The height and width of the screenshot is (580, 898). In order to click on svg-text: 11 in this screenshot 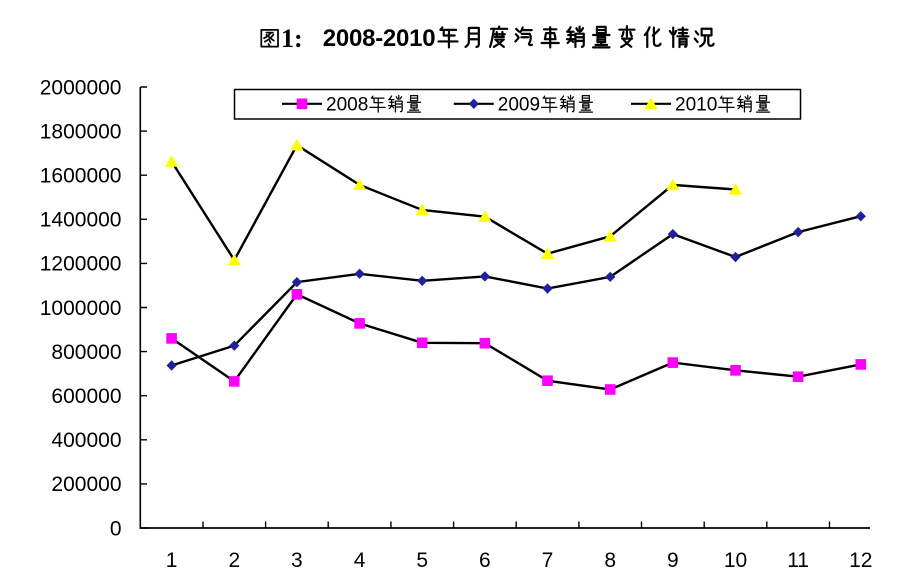, I will do `click(798, 560)`.